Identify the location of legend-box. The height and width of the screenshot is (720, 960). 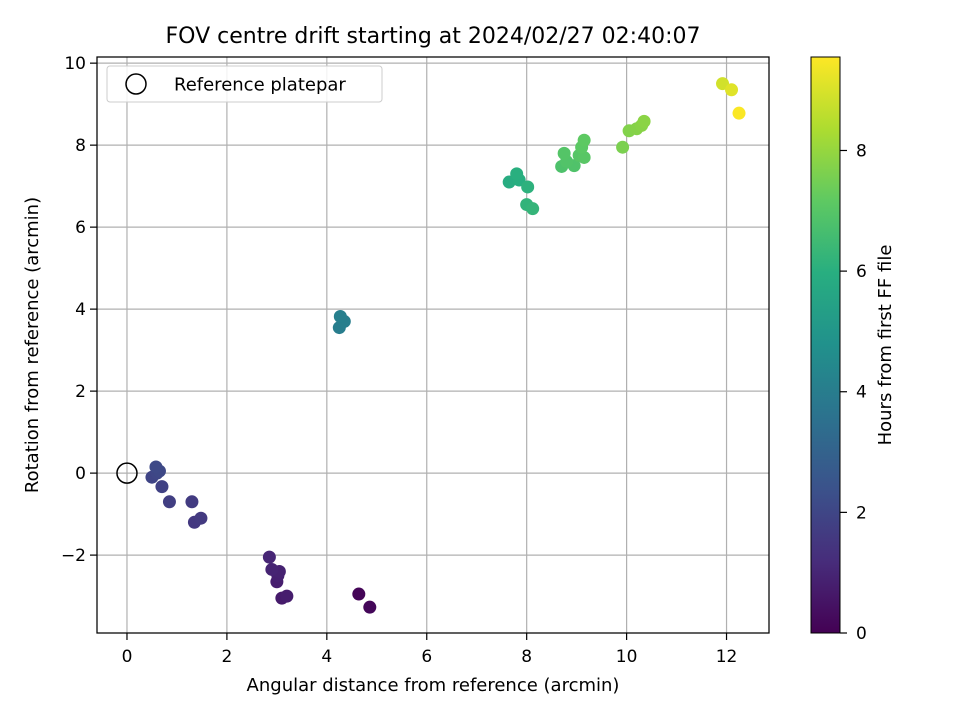
(244, 84).